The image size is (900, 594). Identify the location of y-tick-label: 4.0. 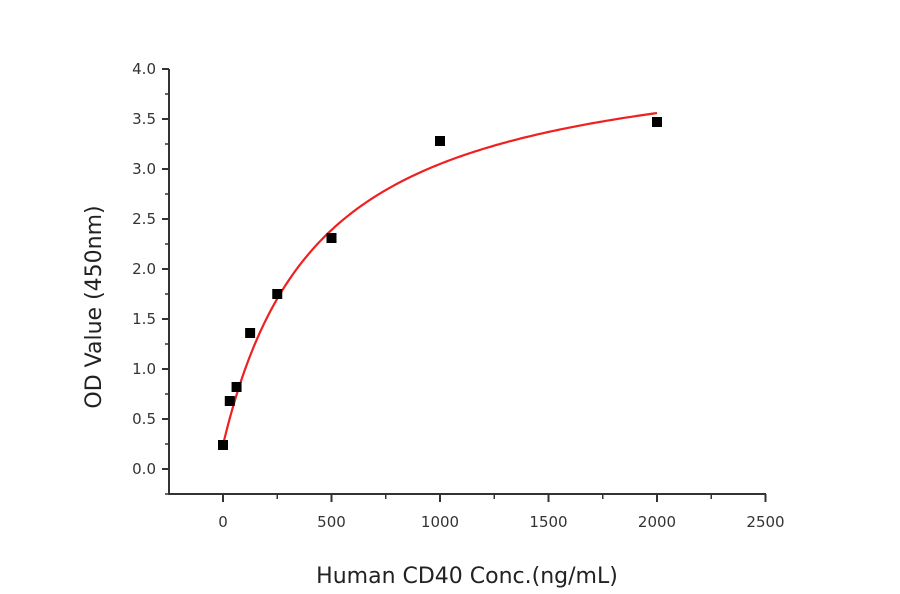
(144, 69).